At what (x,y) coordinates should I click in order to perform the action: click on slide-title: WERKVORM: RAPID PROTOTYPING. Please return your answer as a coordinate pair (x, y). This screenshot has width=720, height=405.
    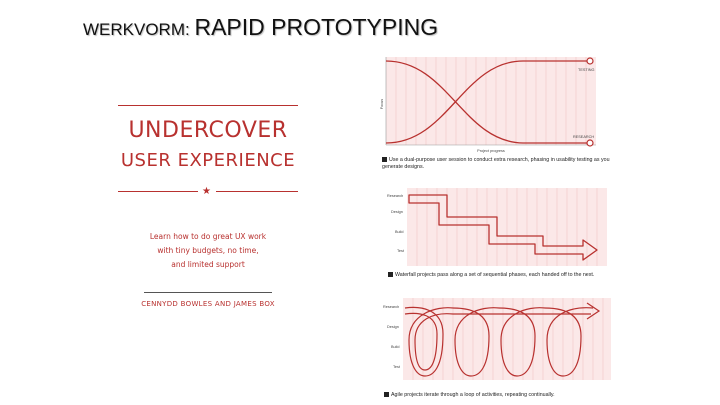
    Looking at the image, I should click on (260, 27).